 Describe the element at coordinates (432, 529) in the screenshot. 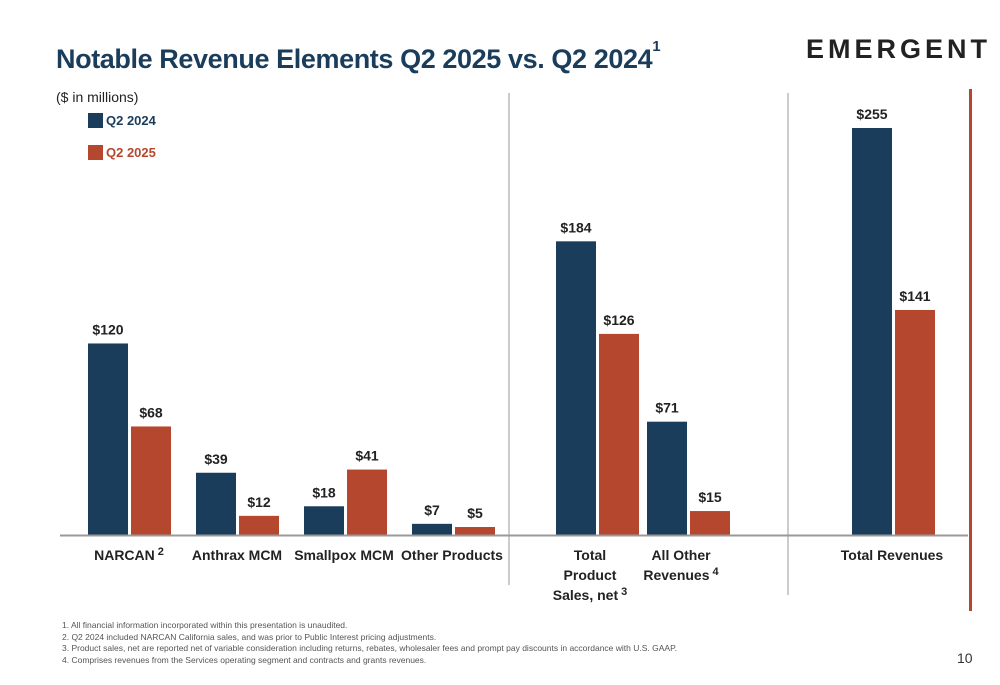

I see `bar-other-products-q2-2024` at that location.